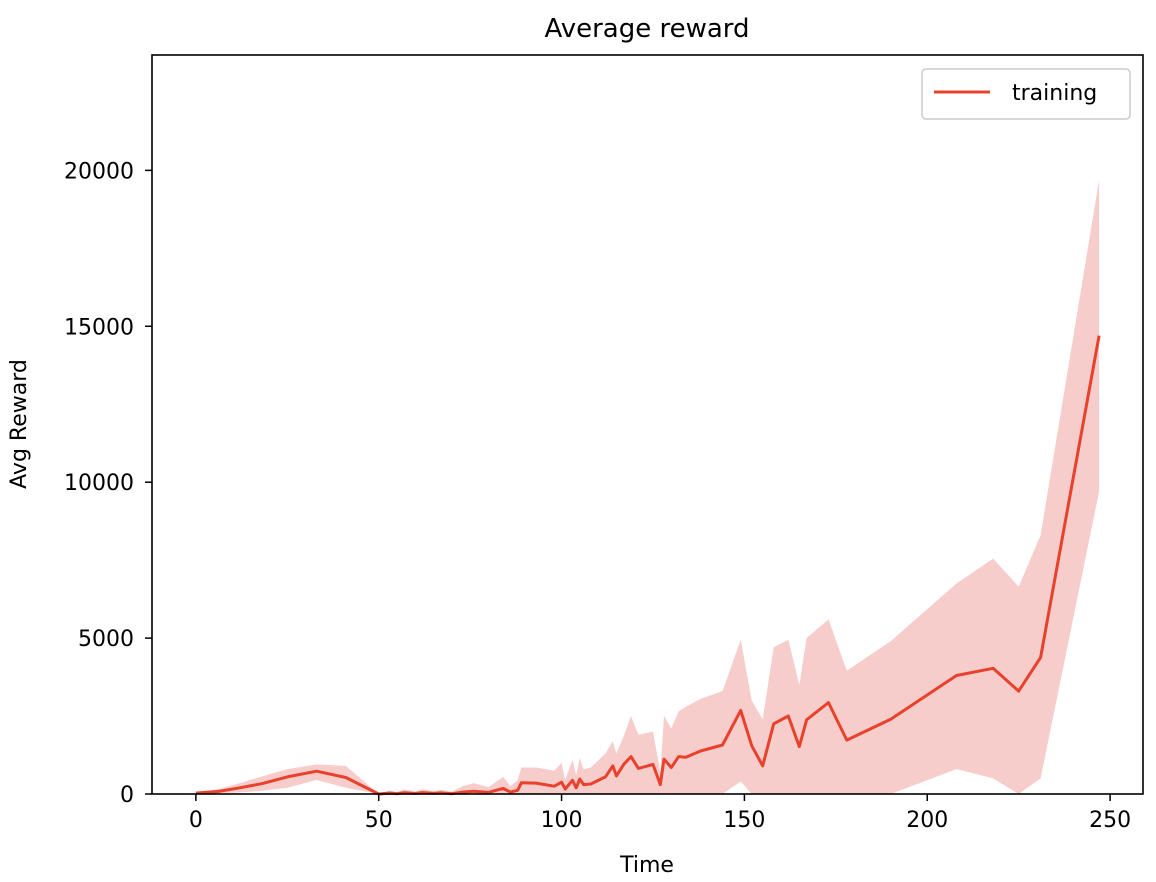 The image size is (1156, 882). What do you see at coordinates (927, 820) in the screenshot?
I see `x-tick-label: 200` at bounding box center [927, 820].